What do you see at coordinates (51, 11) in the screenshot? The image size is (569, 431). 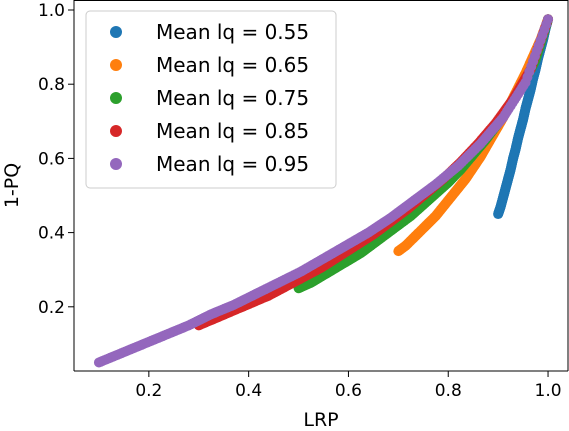 I see `y-tick-label: 1.0` at bounding box center [51, 11].